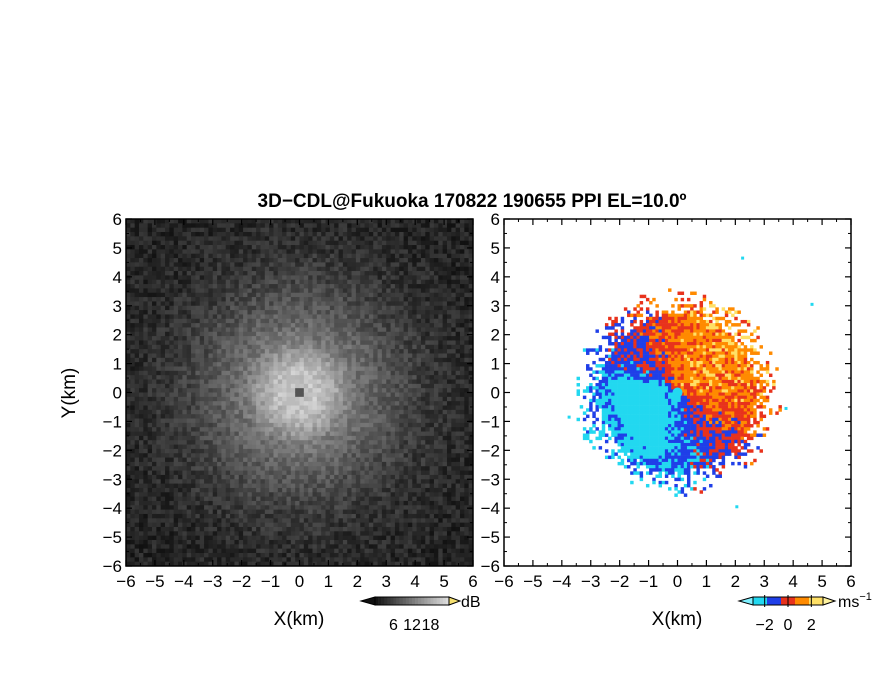 The height and width of the screenshot is (685, 880). Describe the element at coordinates (855, 601) in the screenshot. I see `velocity-colorbar-unit: ms−1` at that location.